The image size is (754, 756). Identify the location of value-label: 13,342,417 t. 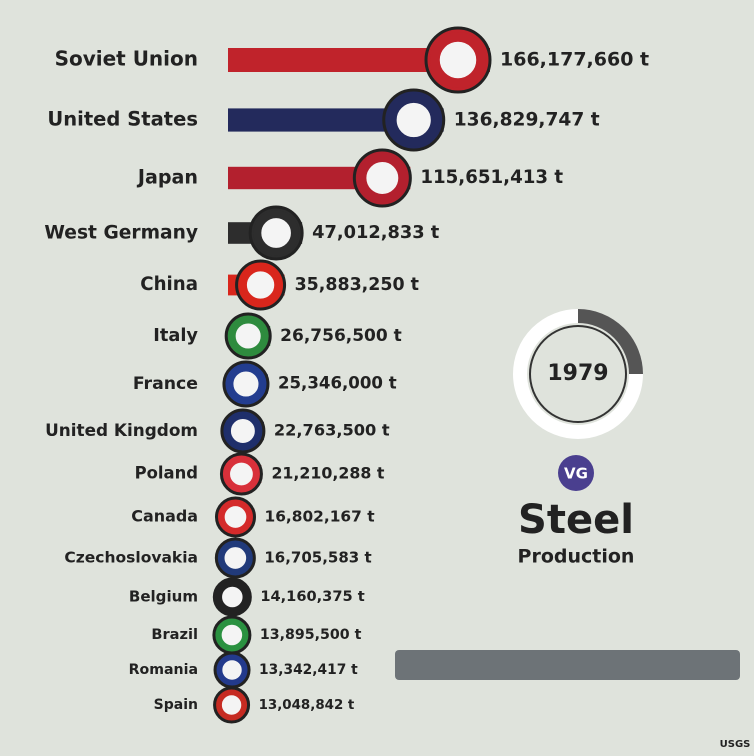
(308, 670).